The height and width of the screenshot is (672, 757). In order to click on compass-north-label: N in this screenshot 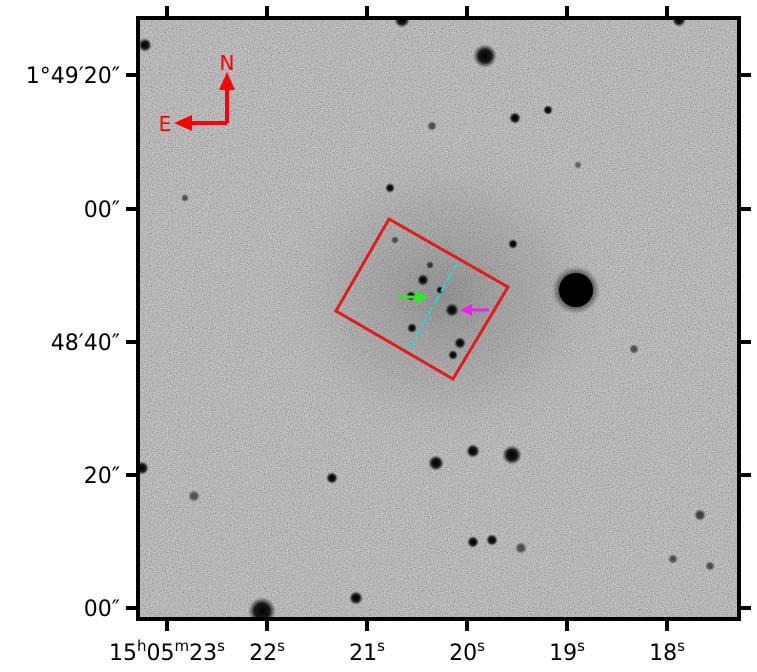, I will do `click(227, 63)`.